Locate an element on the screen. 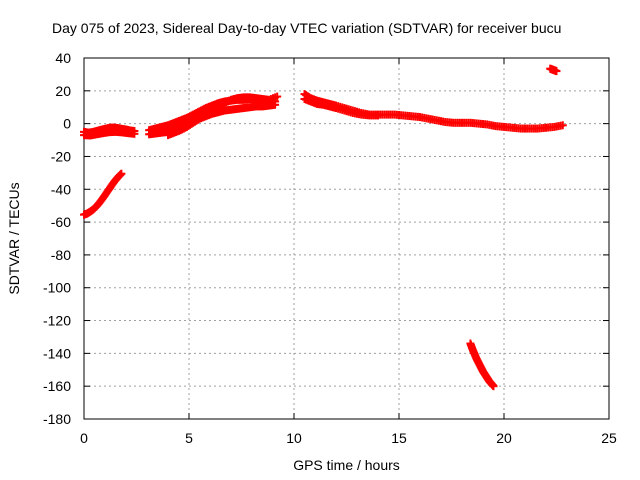  y-tick-label: -20 is located at coordinates (61, 156).